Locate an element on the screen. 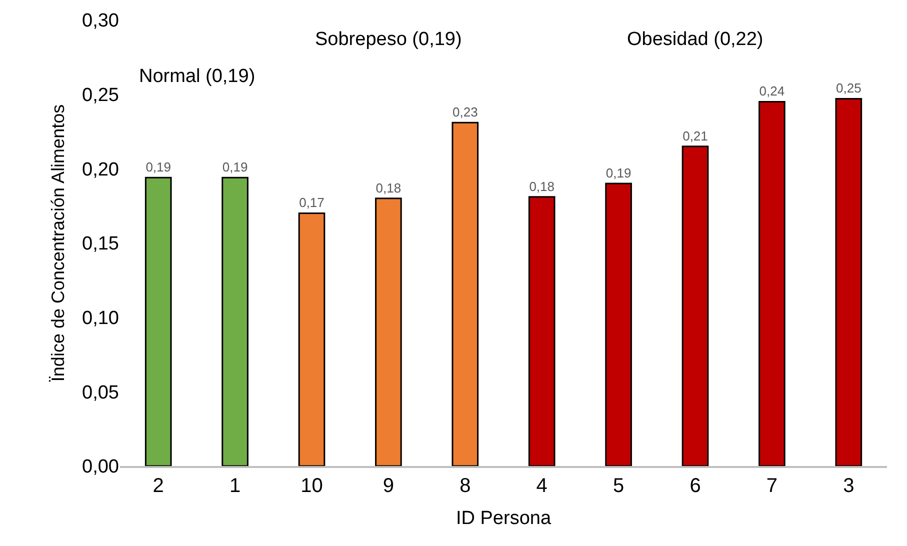 This screenshot has width=907, height=546. x-tick-label: 3 is located at coordinates (848, 485).